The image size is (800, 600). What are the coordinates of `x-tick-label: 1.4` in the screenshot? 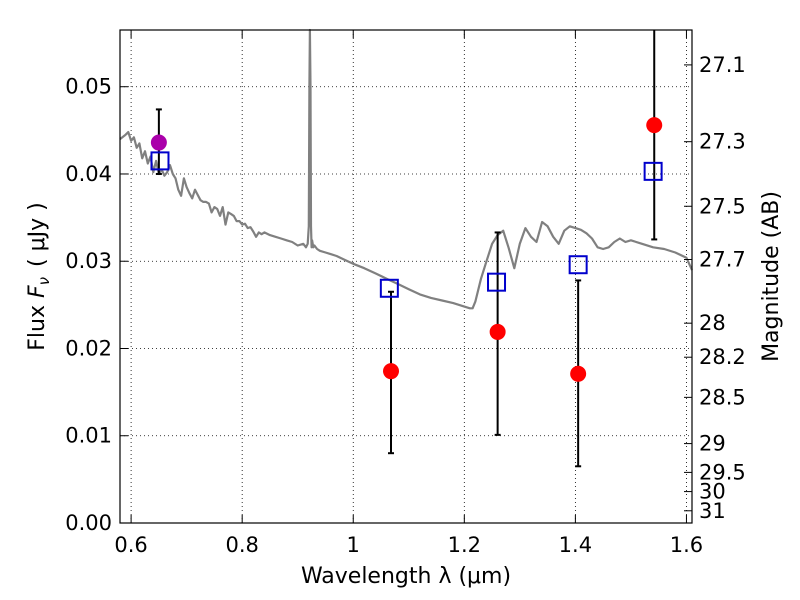 It's located at (575, 545).